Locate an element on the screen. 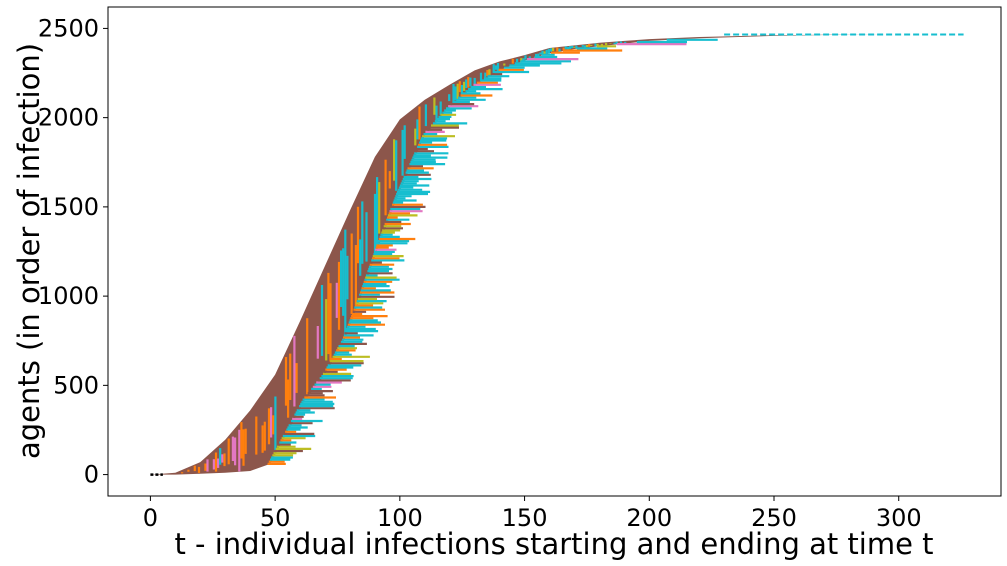 This screenshot has height=566, width=1007. x-tick-label: 0 is located at coordinates (150, 518).